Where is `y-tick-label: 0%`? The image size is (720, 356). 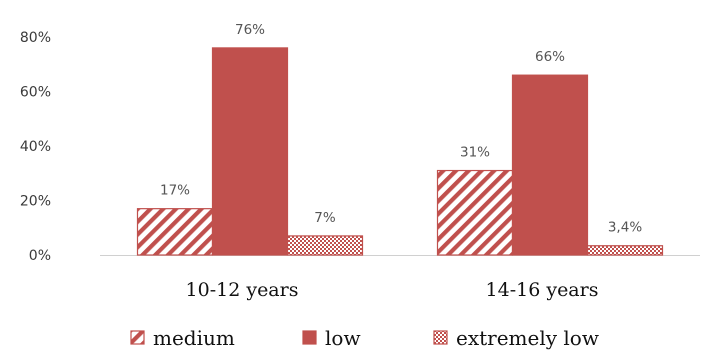
y-tick-label: 0% is located at coordinates (40, 256).